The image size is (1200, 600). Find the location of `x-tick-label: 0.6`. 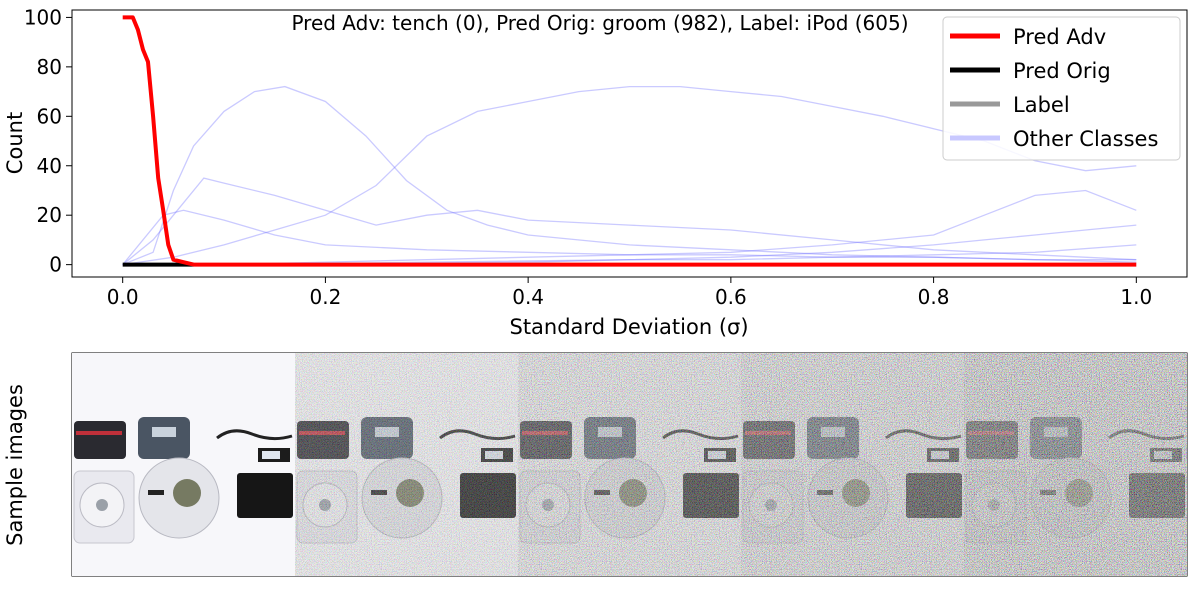

x-tick-label: 0.6 is located at coordinates (731, 297).